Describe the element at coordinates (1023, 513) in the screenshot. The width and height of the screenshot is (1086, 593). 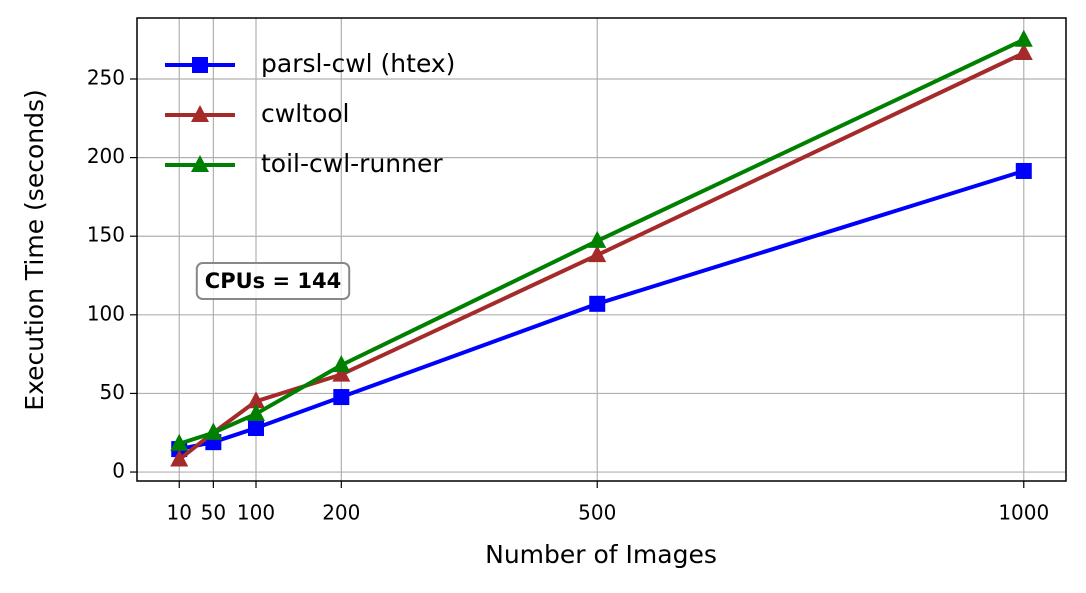
I see `x-tick-label: 1000` at that location.